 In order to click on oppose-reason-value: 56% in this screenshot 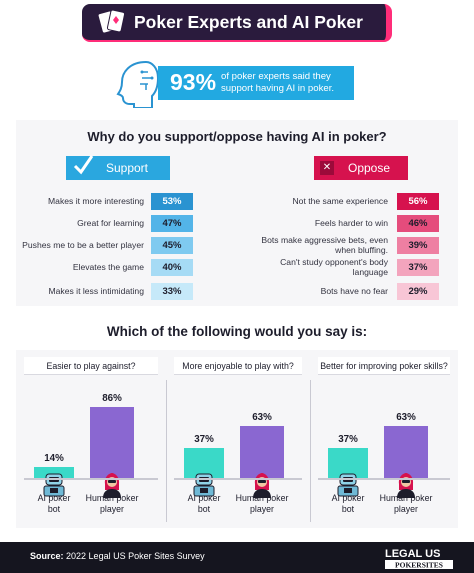, I will do `click(418, 201)`.